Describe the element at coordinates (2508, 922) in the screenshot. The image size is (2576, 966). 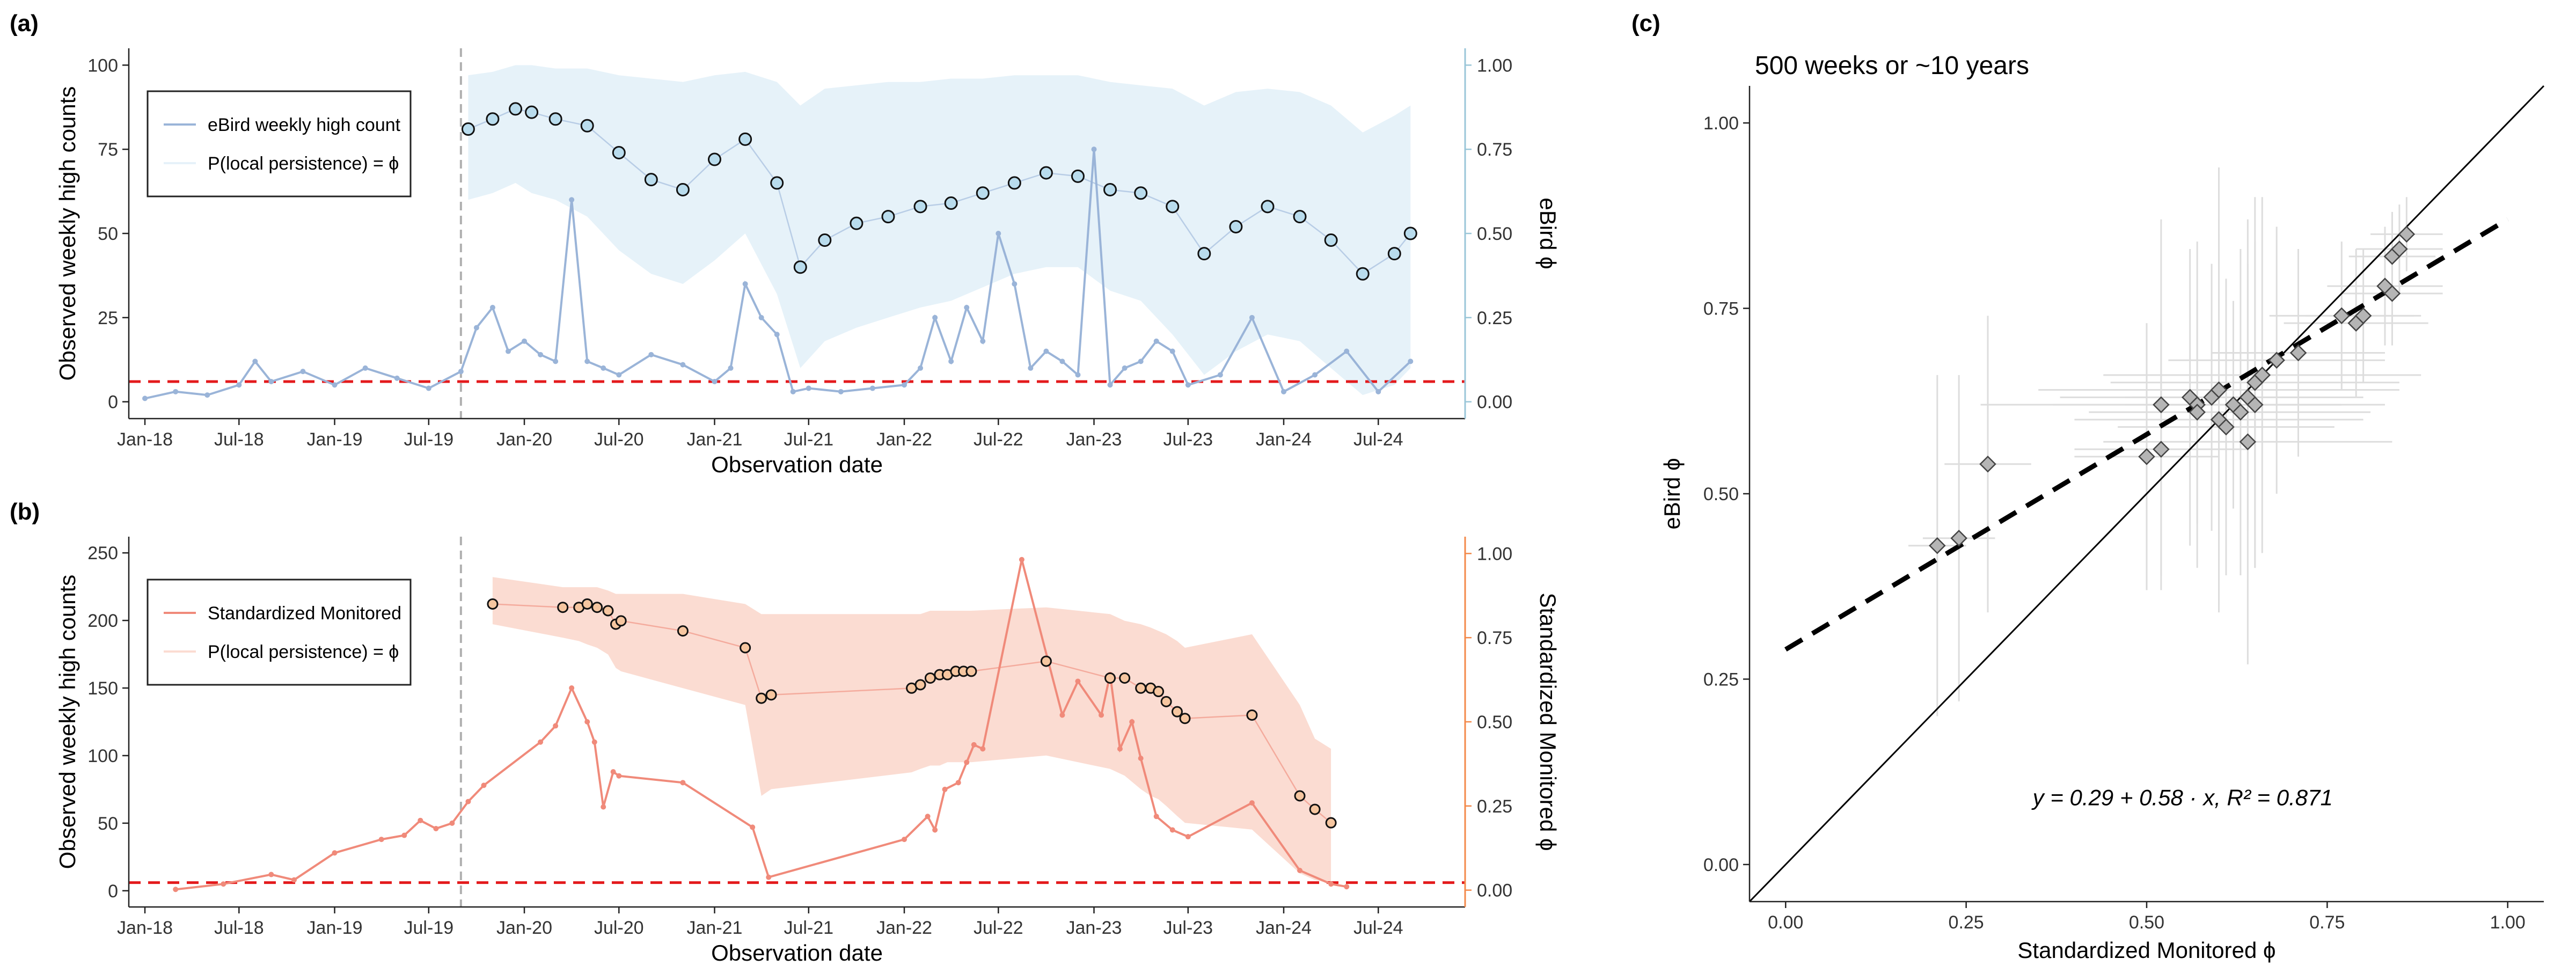
I see `x-tick-label: 1.00` at that location.